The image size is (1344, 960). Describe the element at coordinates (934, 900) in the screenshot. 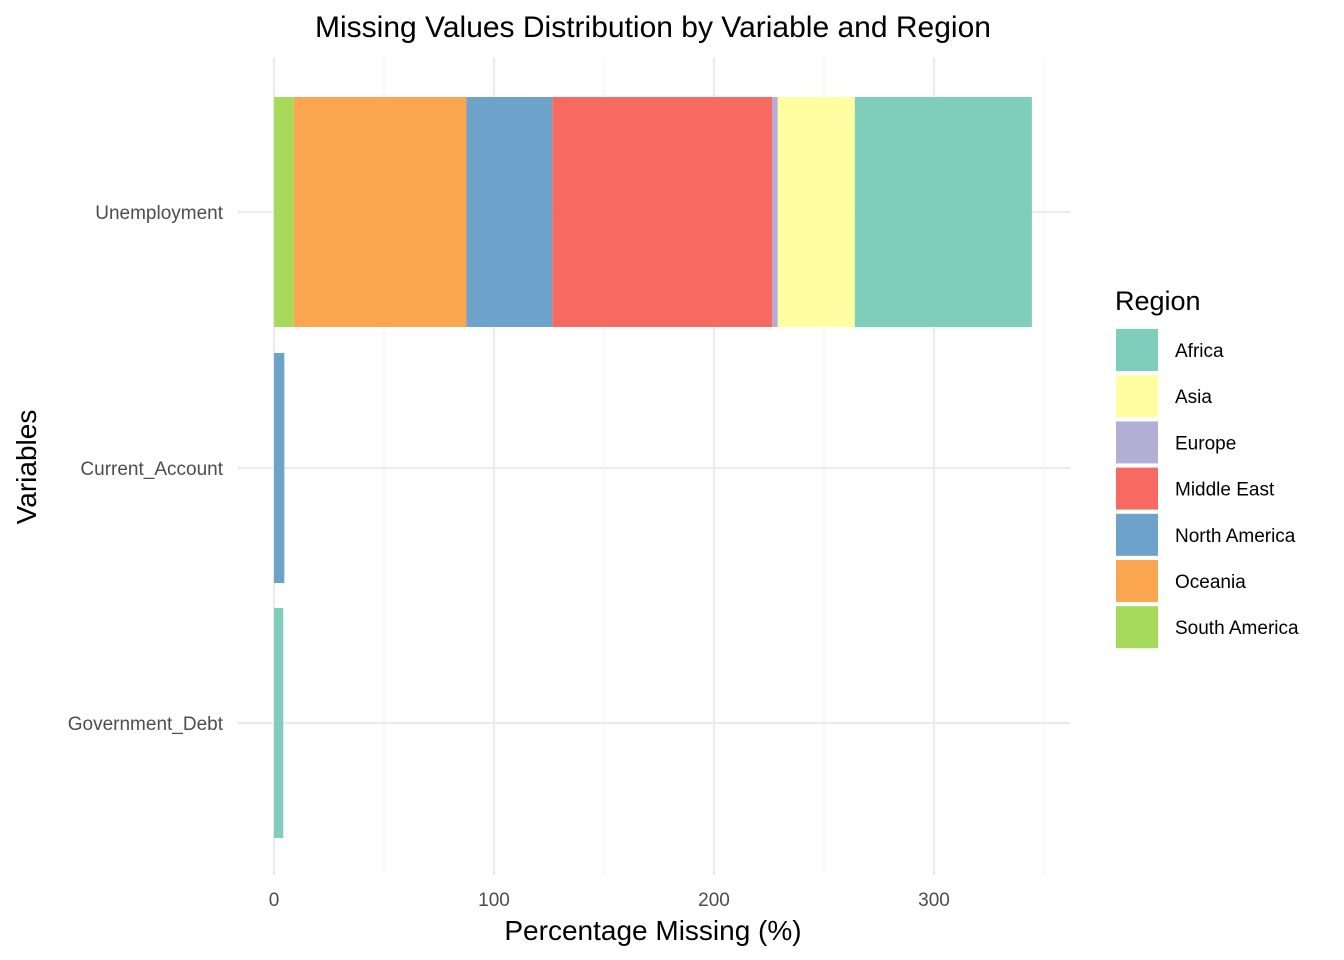

I see `x-tick-label: 300` at that location.